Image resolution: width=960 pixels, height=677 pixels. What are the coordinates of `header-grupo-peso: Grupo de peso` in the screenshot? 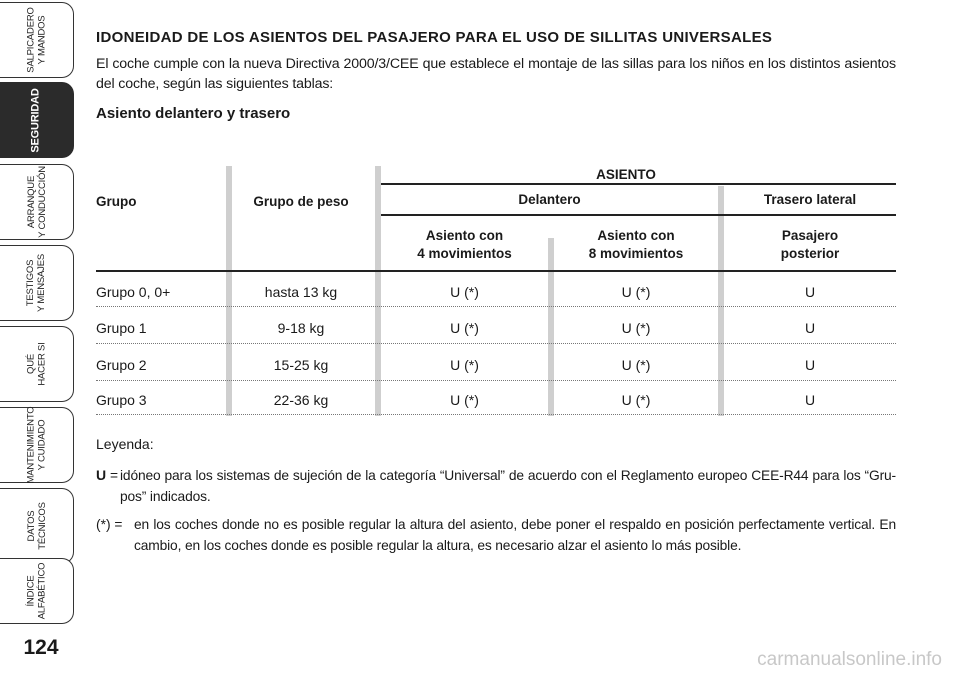 It's located at (301, 201).